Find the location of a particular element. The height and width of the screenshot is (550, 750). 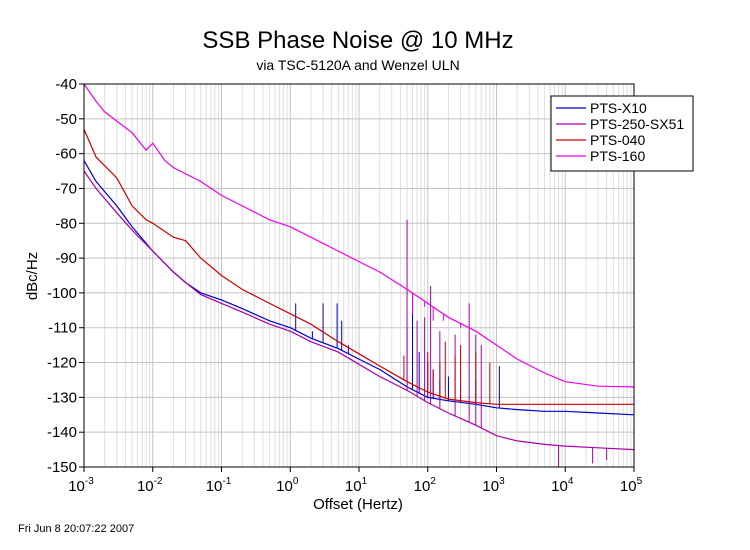

x-tick-label: 10² is located at coordinates (425, 485).